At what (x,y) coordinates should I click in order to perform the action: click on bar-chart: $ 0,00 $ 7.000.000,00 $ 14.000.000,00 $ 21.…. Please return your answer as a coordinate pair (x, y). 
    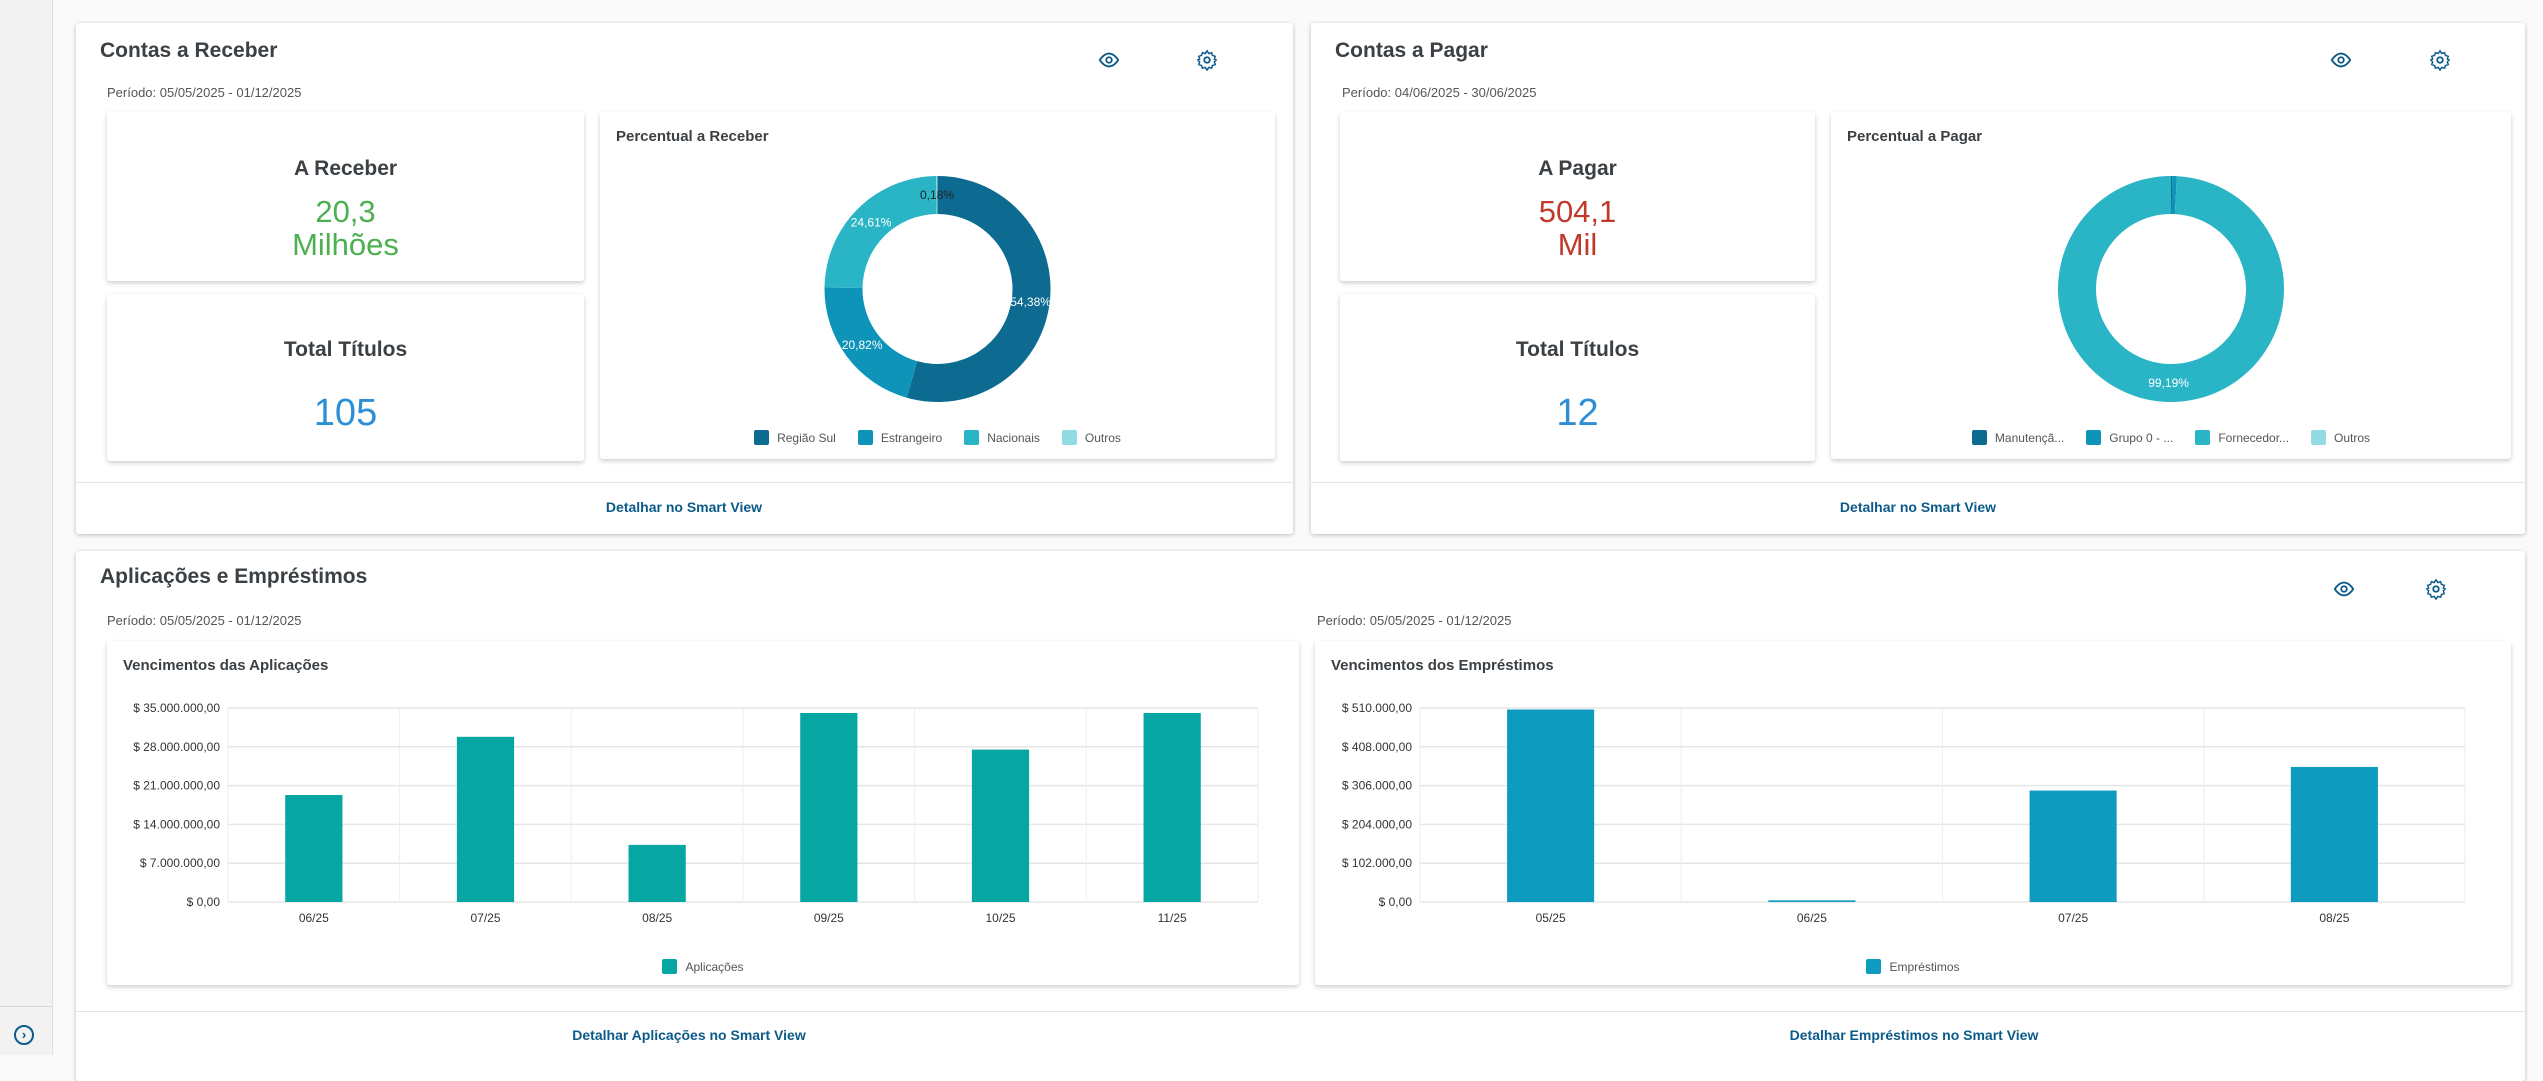
    Looking at the image, I should click on (696, 813).